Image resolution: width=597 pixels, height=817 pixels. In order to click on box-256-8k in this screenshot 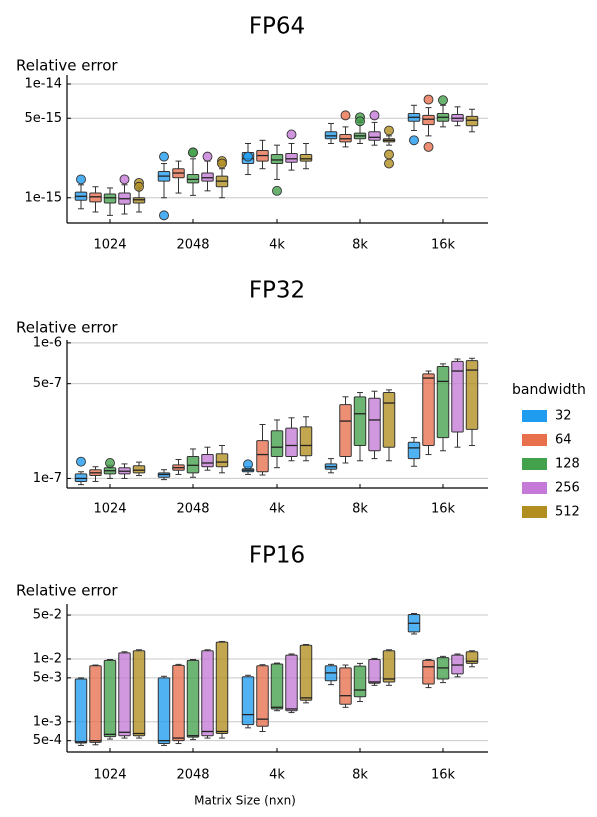, I will do `click(374, 671)`.